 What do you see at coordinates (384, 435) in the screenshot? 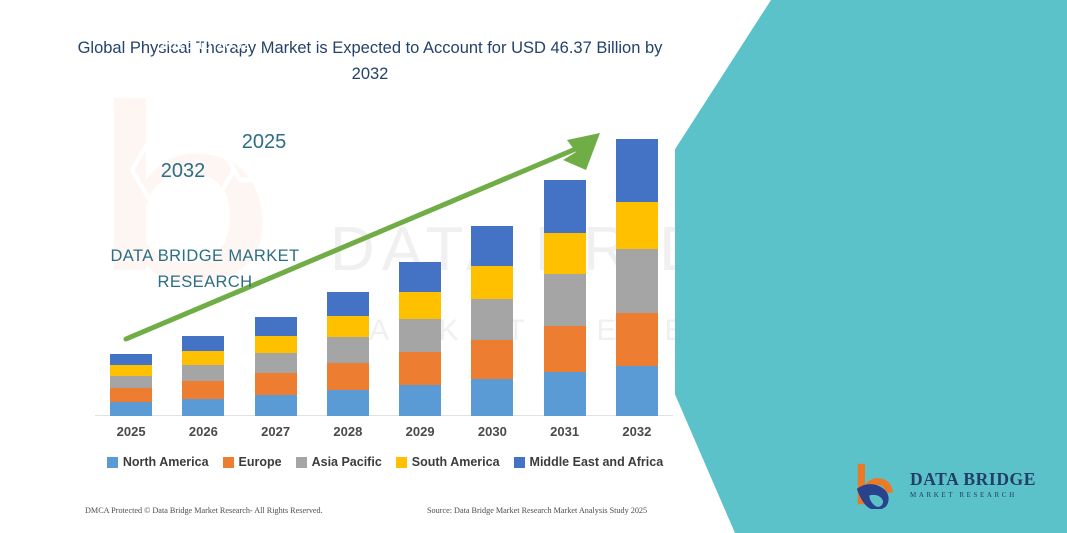
I see `x-axis-labels: 2025 2026 2027 2028 2029 2030 2031 2032` at bounding box center [384, 435].